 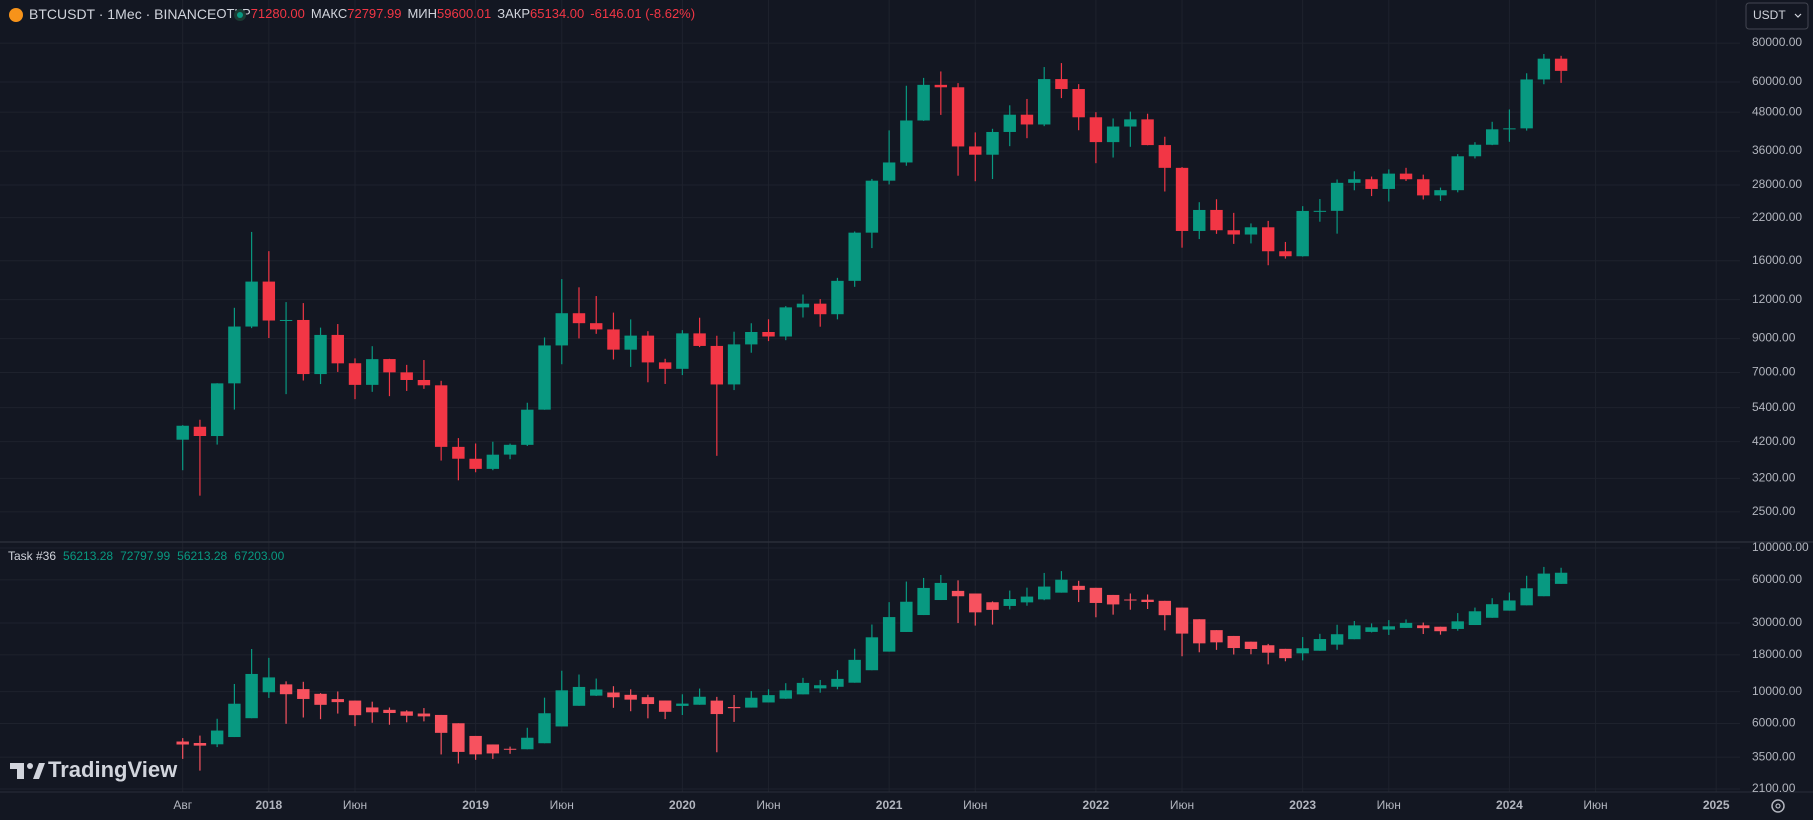 What do you see at coordinates (182, 805) in the screenshot?
I see `x-tick-label: Авг` at bounding box center [182, 805].